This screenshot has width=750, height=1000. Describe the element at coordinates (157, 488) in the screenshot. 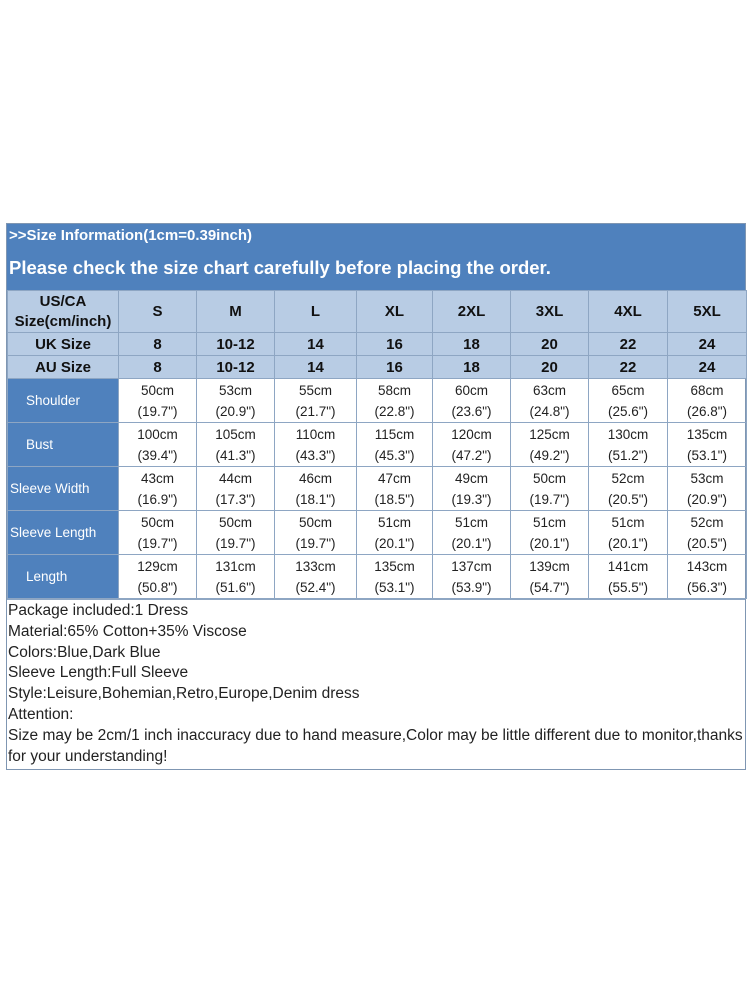

I see `measurement-cell: 43cm (16.9")` at that location.